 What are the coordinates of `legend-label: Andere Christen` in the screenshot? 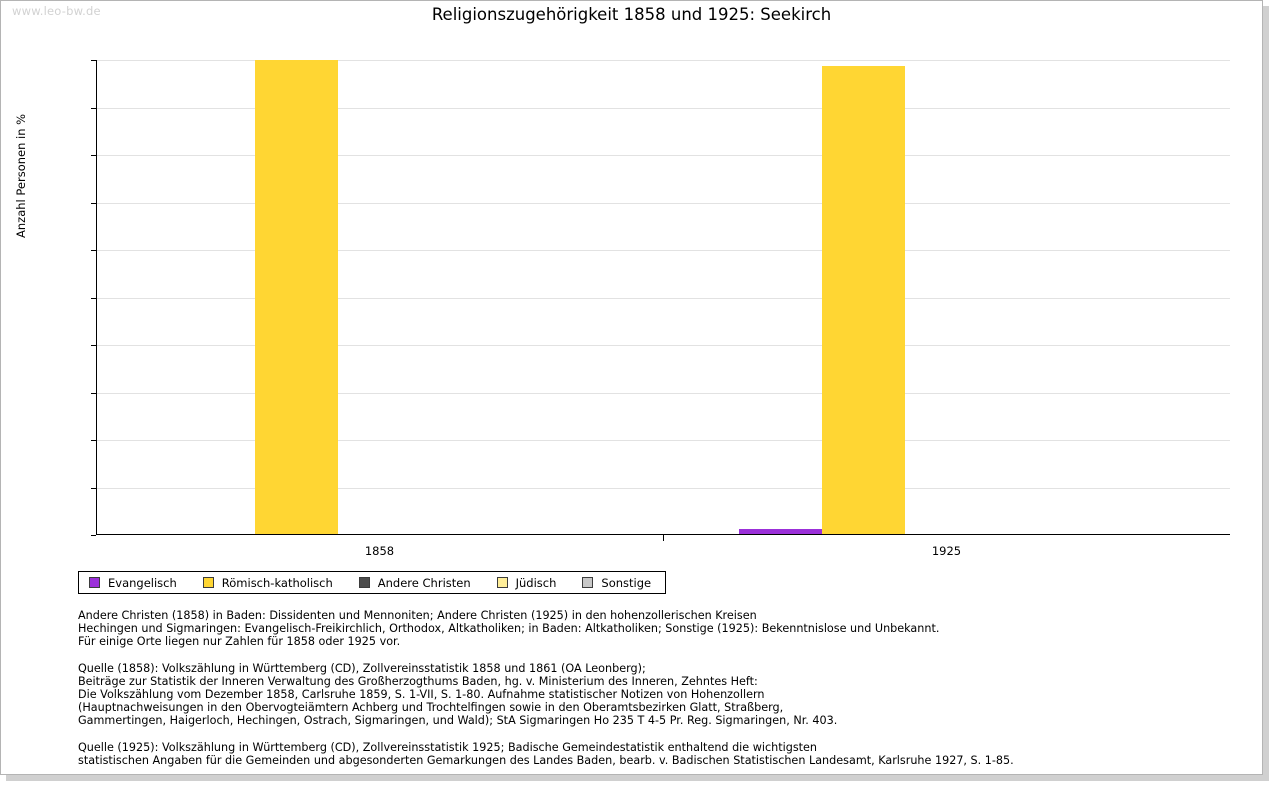 It's located at (424, 582).